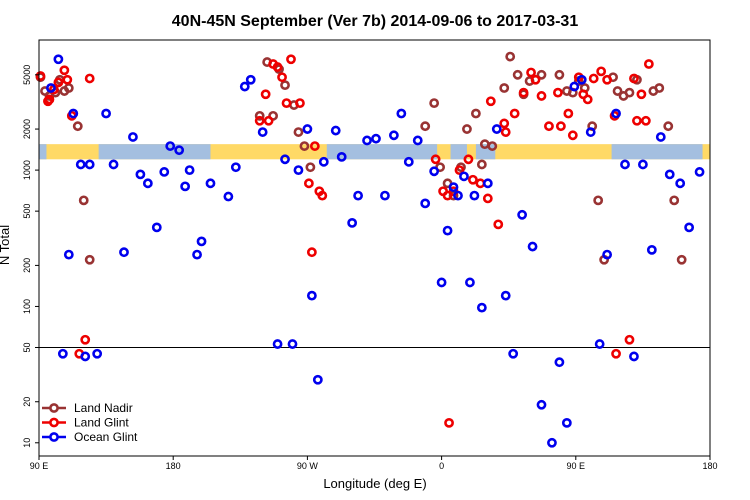 Image resolution: width=750 pixels, height=500 pixels. I want to click on x-tick-label: 90 W, so click(308, 466).